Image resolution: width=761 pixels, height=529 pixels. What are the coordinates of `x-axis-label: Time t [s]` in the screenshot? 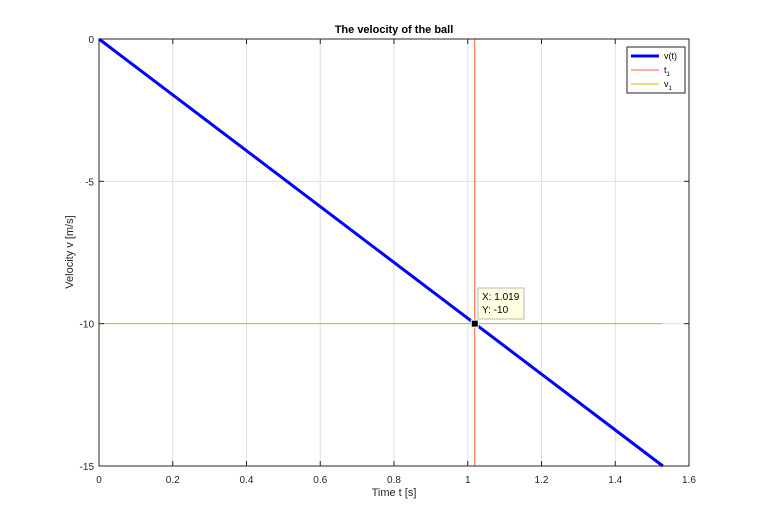 It's located at (394, 493).